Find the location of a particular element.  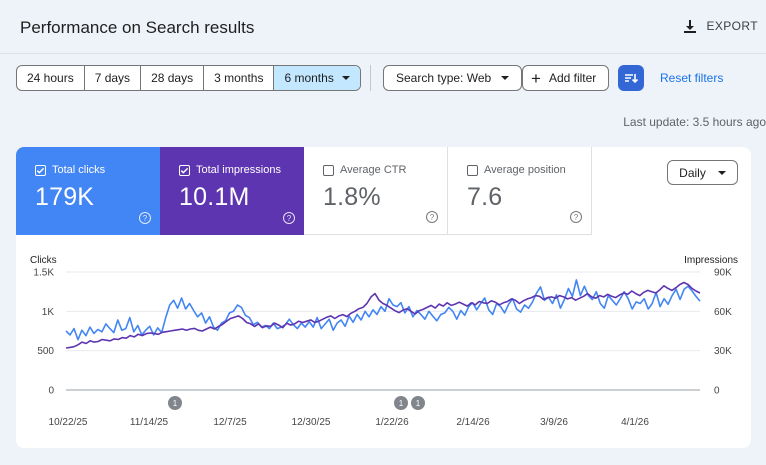

range-label: 28 days is located at coordinates (172, 78).